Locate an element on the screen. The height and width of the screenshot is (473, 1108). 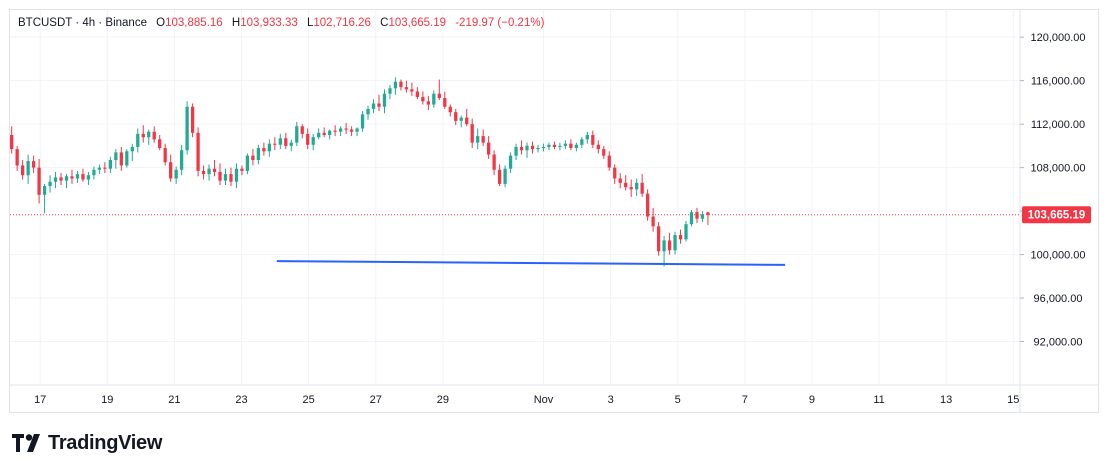
tradingview-branding: TradingView is located at coordinates (87, 443).